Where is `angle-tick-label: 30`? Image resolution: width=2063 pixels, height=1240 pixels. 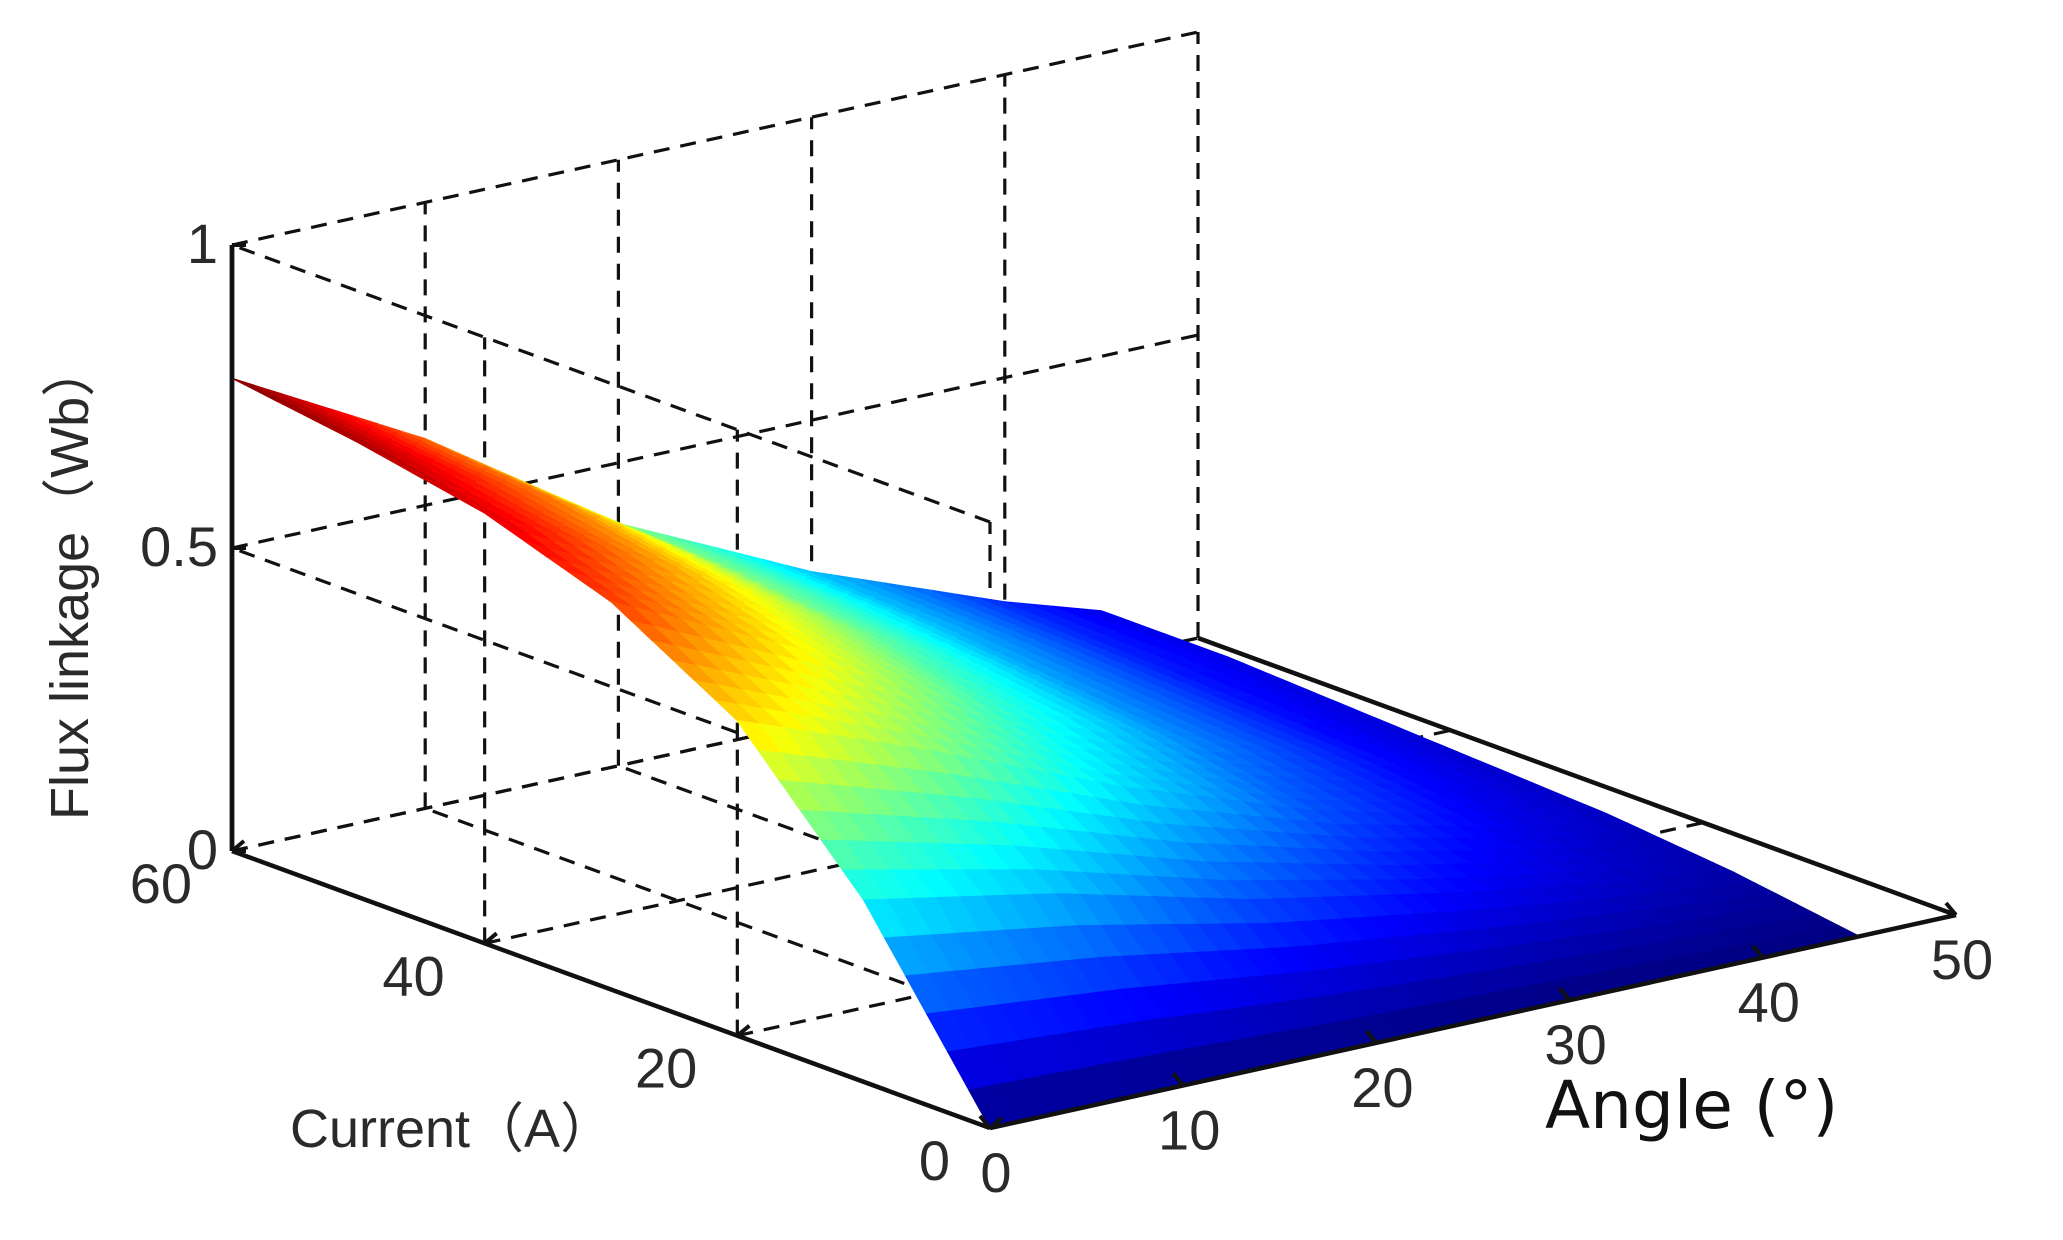
angle-tick-label: 30 is located at coordinates (1575, 1044).